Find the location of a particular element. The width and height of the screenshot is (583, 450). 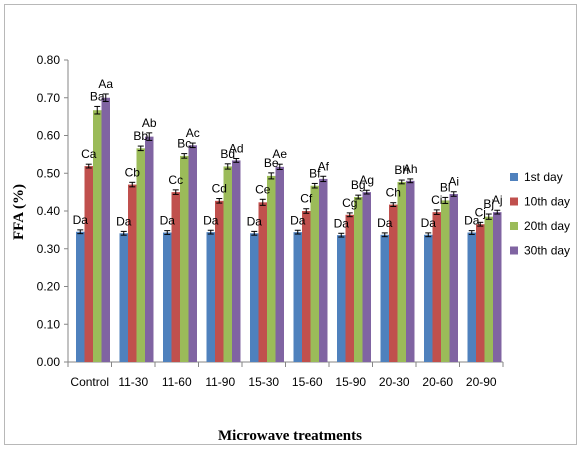

y-tick-label: 0.20 is located at coordinates (49, 287).